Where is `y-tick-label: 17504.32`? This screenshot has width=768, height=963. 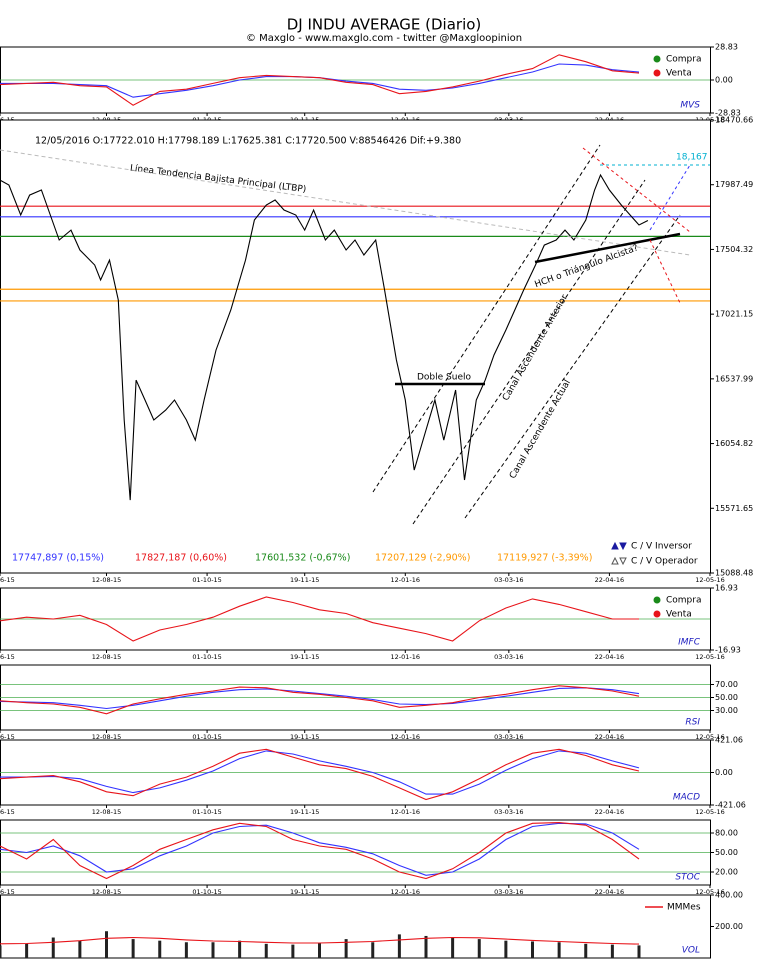
y-tick-label: 17504.32 is located at coordinates (734, 249).